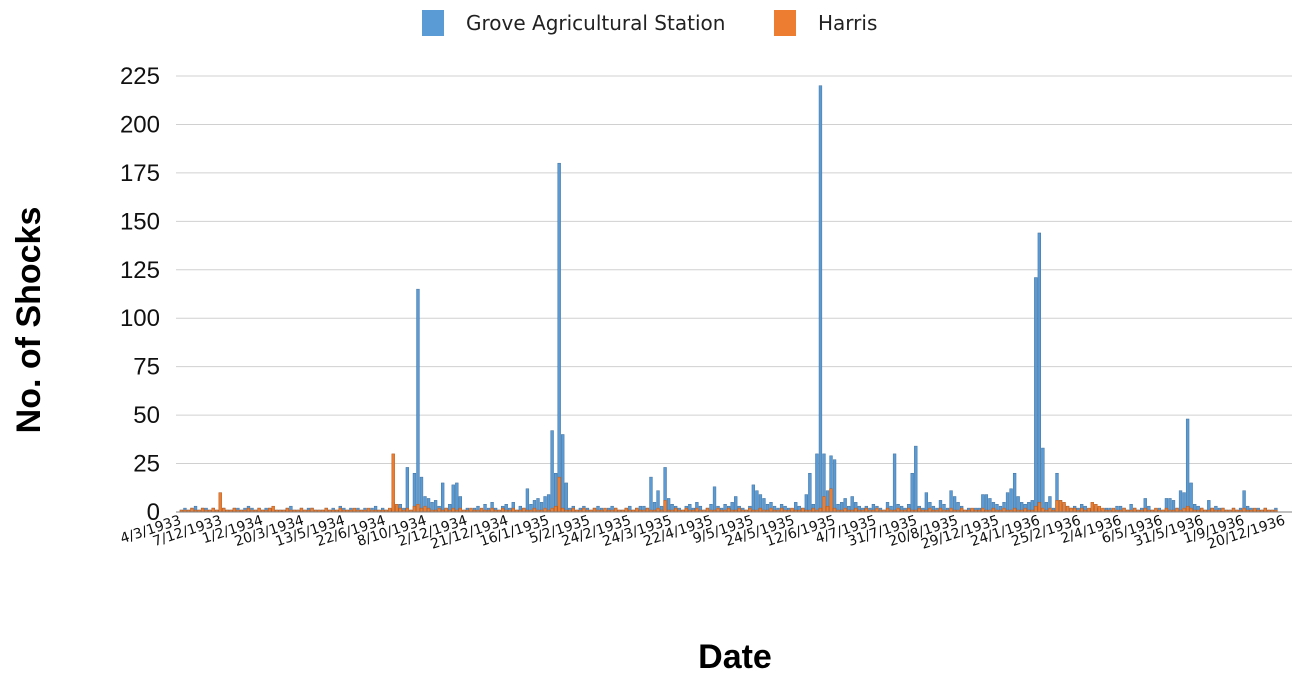  I want to click on y-tick-label: 25, so click(146, 464).